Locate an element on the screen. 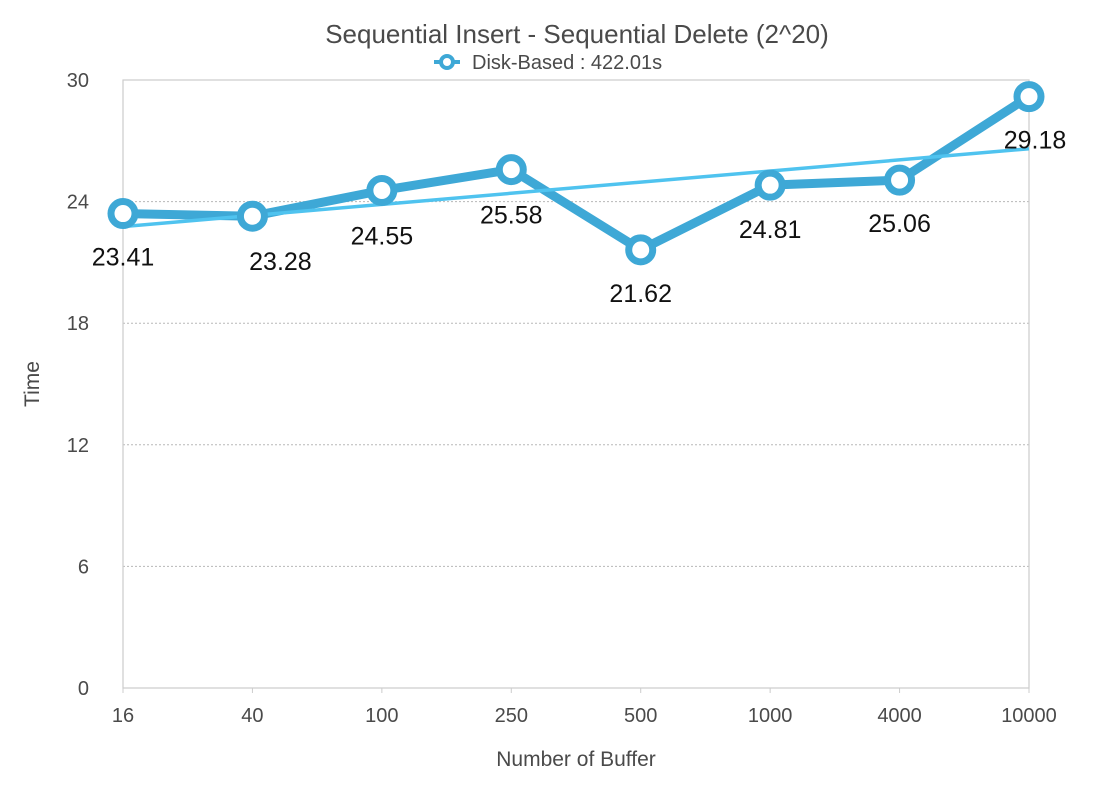 Image resolution: width=1102 pixels, height=792 pixels. x-tick-label: 100 is located at coordinates (381, 716).